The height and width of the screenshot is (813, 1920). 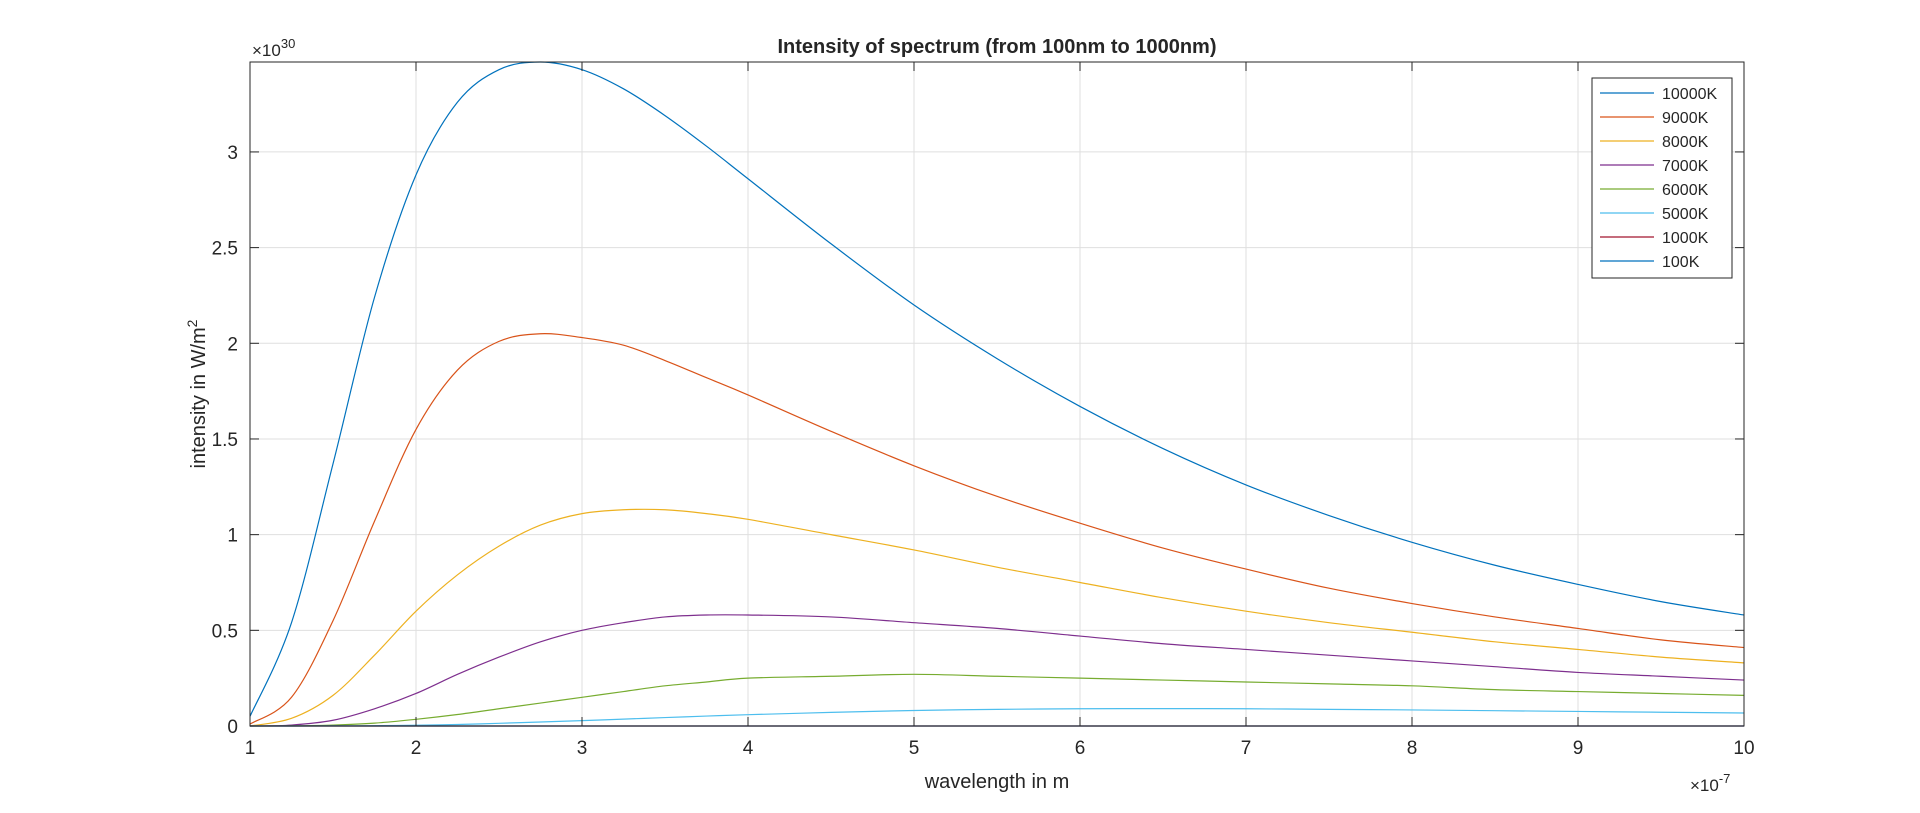 I want to click on legend-box, so click(x=1662, y=178).